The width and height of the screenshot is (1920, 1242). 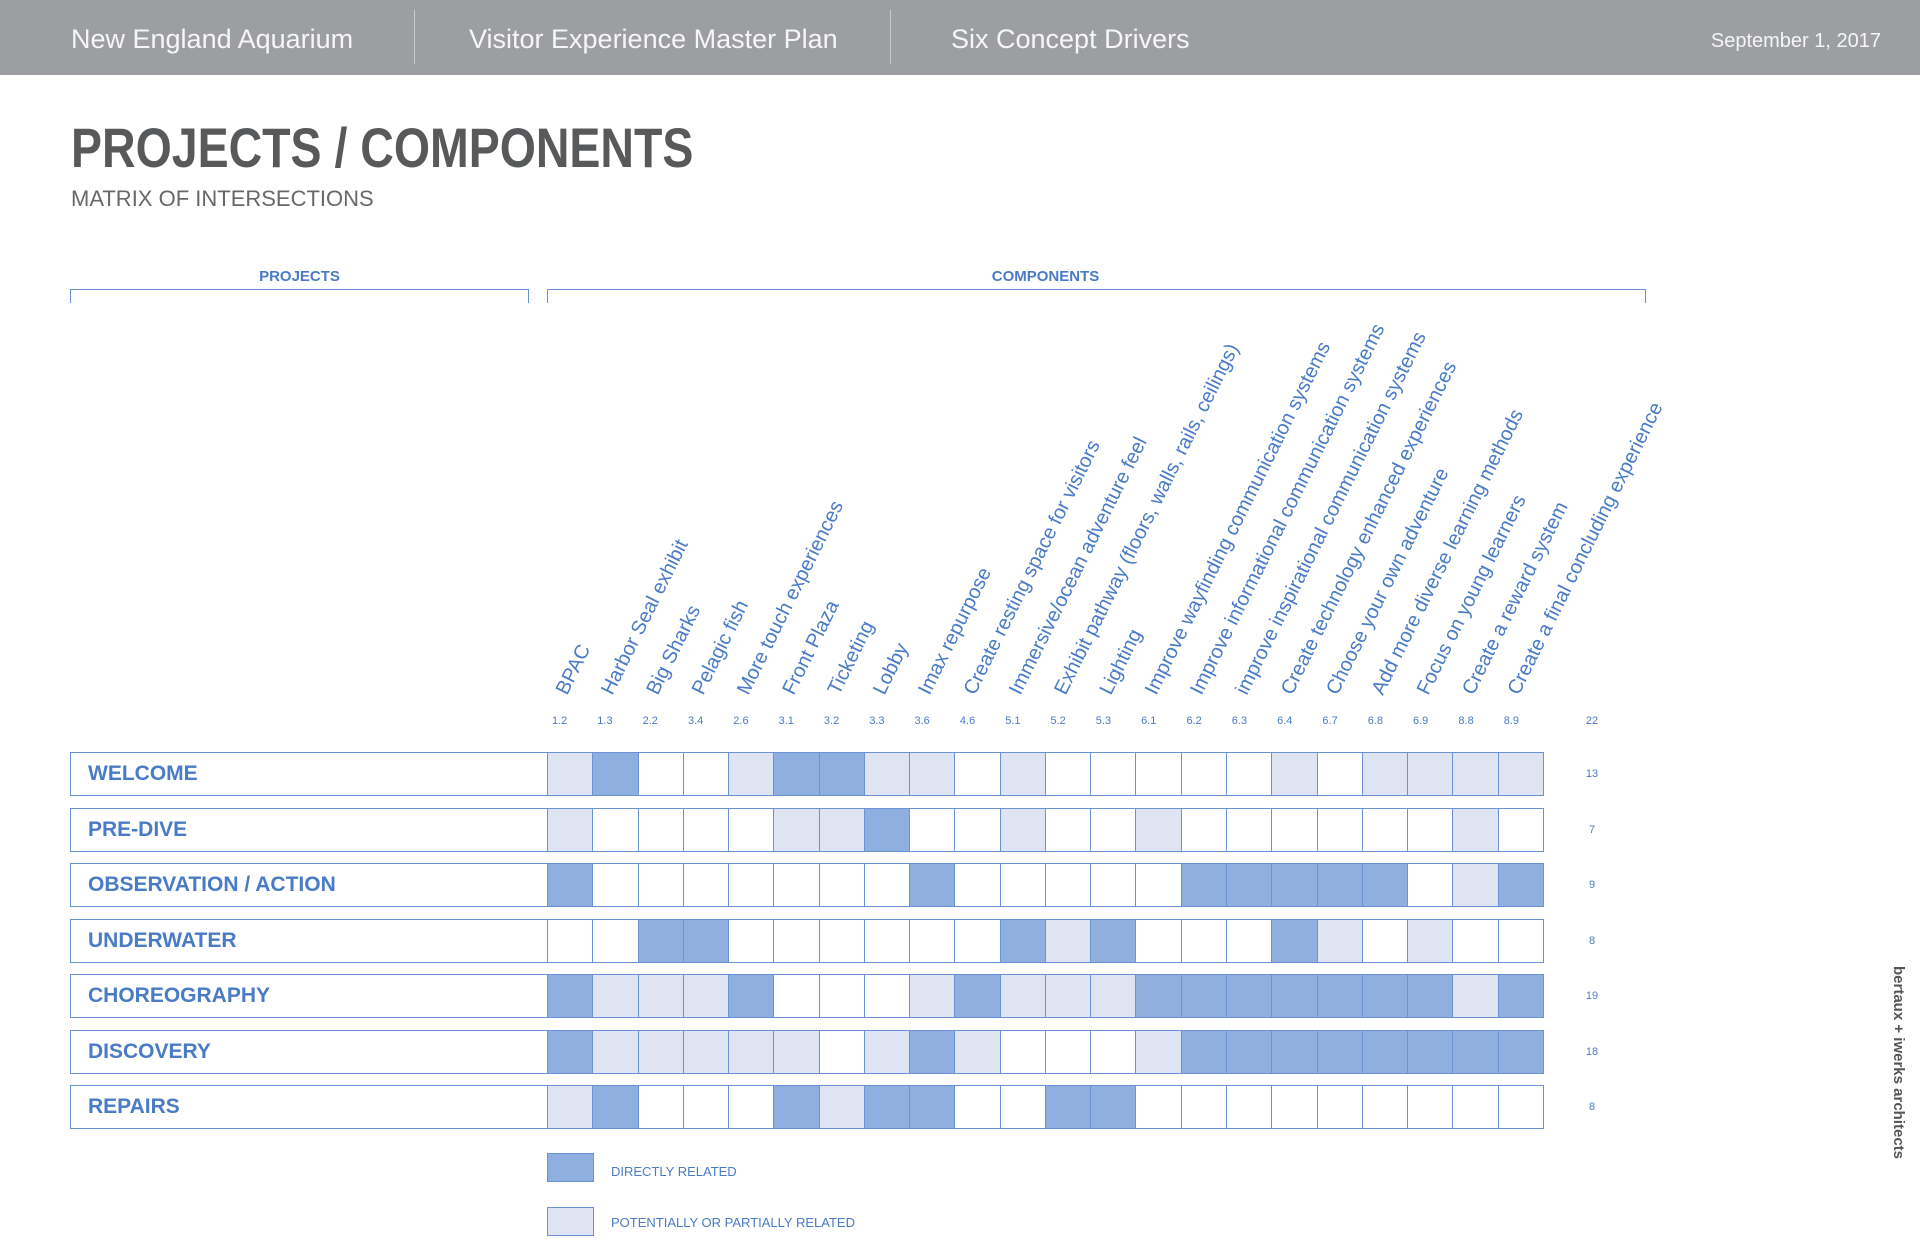 I want to click on component-code: 3.2, so click(x=831, y=721).